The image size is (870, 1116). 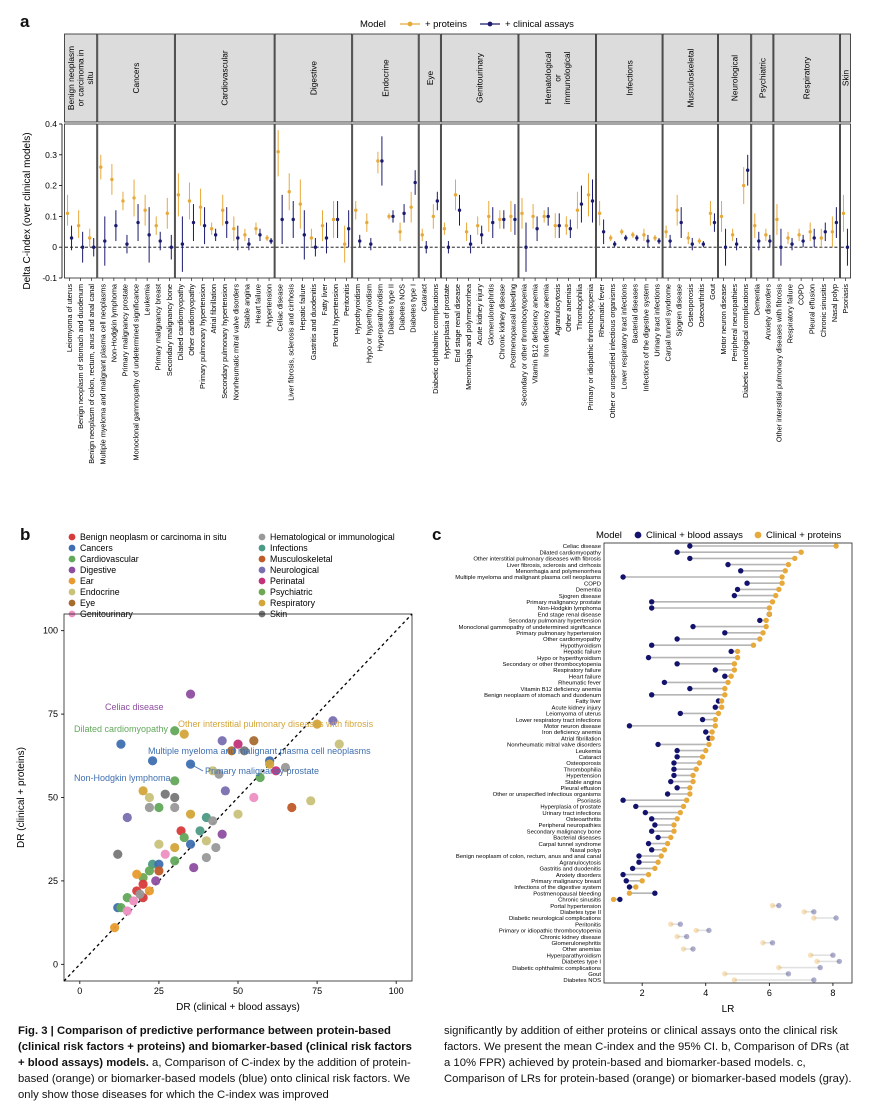 I want to click on x-tick-label: Gastritis and duodenitis, so click(x=313, y=322).